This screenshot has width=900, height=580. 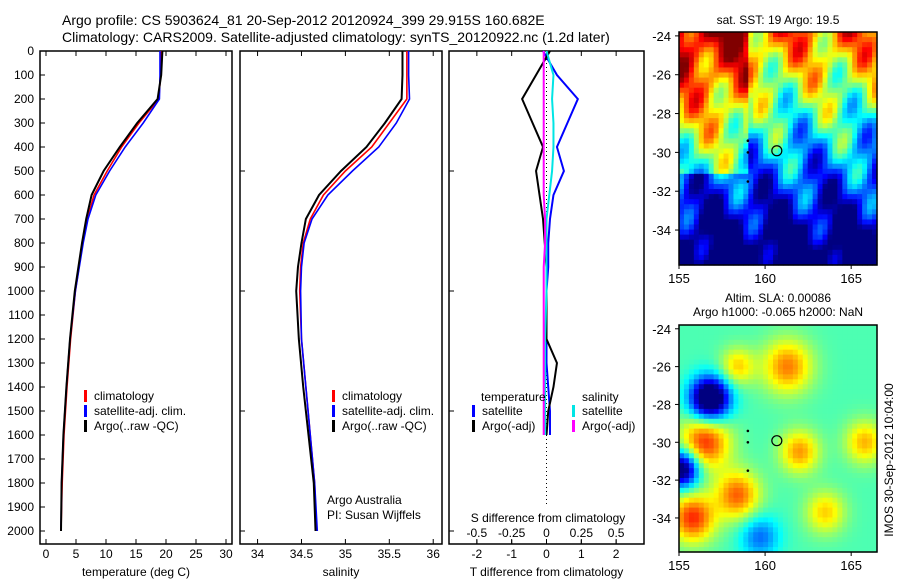 I want to click on y-tick-label: -34, so click(x=661, y=230).